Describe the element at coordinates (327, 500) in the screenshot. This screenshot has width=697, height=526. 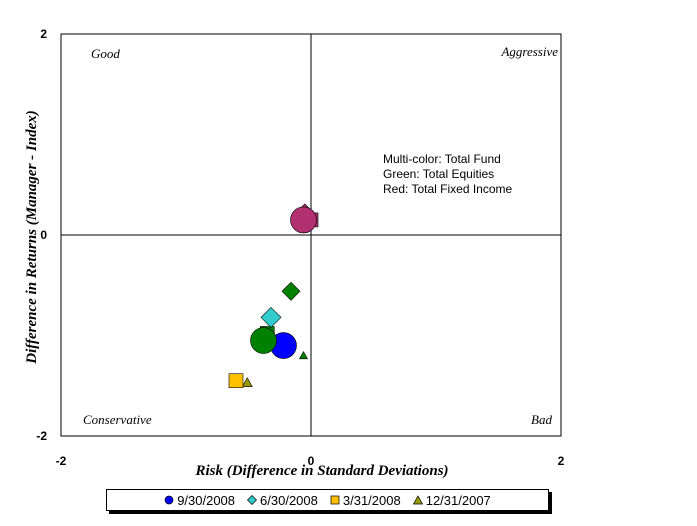
I see `legend: 9/30/2008 6/30/2008 3/31/2008 12/31/2007` at that location.